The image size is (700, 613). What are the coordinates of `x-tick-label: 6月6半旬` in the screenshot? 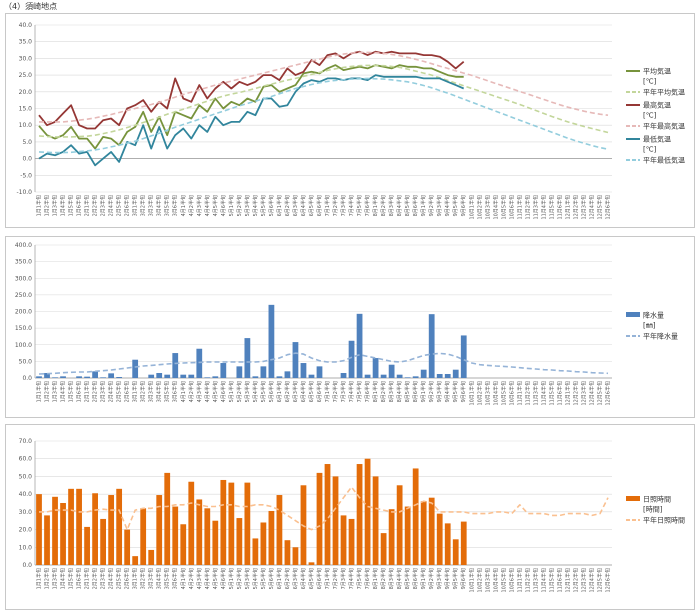 It's located at (319, 578).